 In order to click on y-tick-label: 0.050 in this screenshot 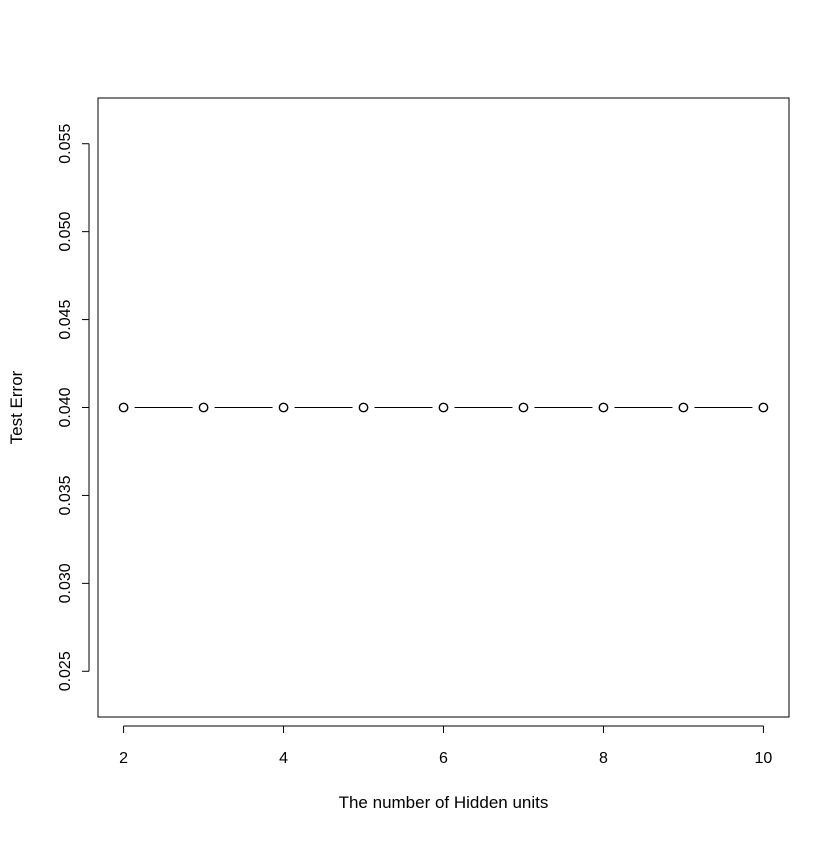, I will do `click(65, 232)`.